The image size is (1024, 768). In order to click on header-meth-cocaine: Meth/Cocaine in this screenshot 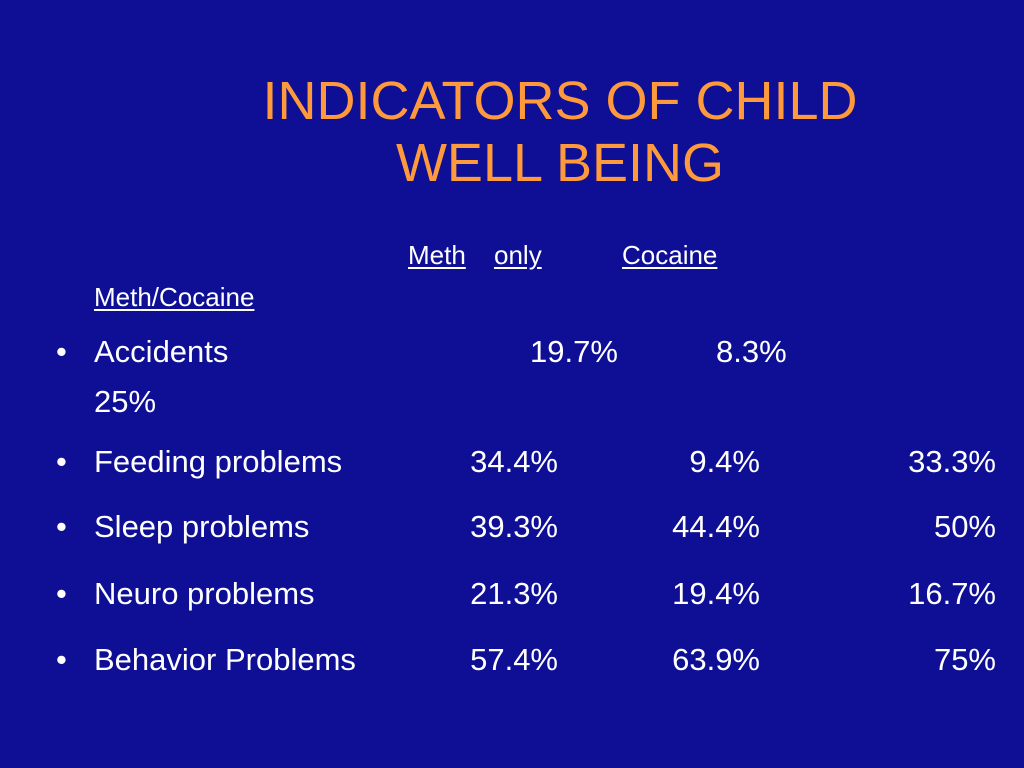, I will do `click(174, 297)`.